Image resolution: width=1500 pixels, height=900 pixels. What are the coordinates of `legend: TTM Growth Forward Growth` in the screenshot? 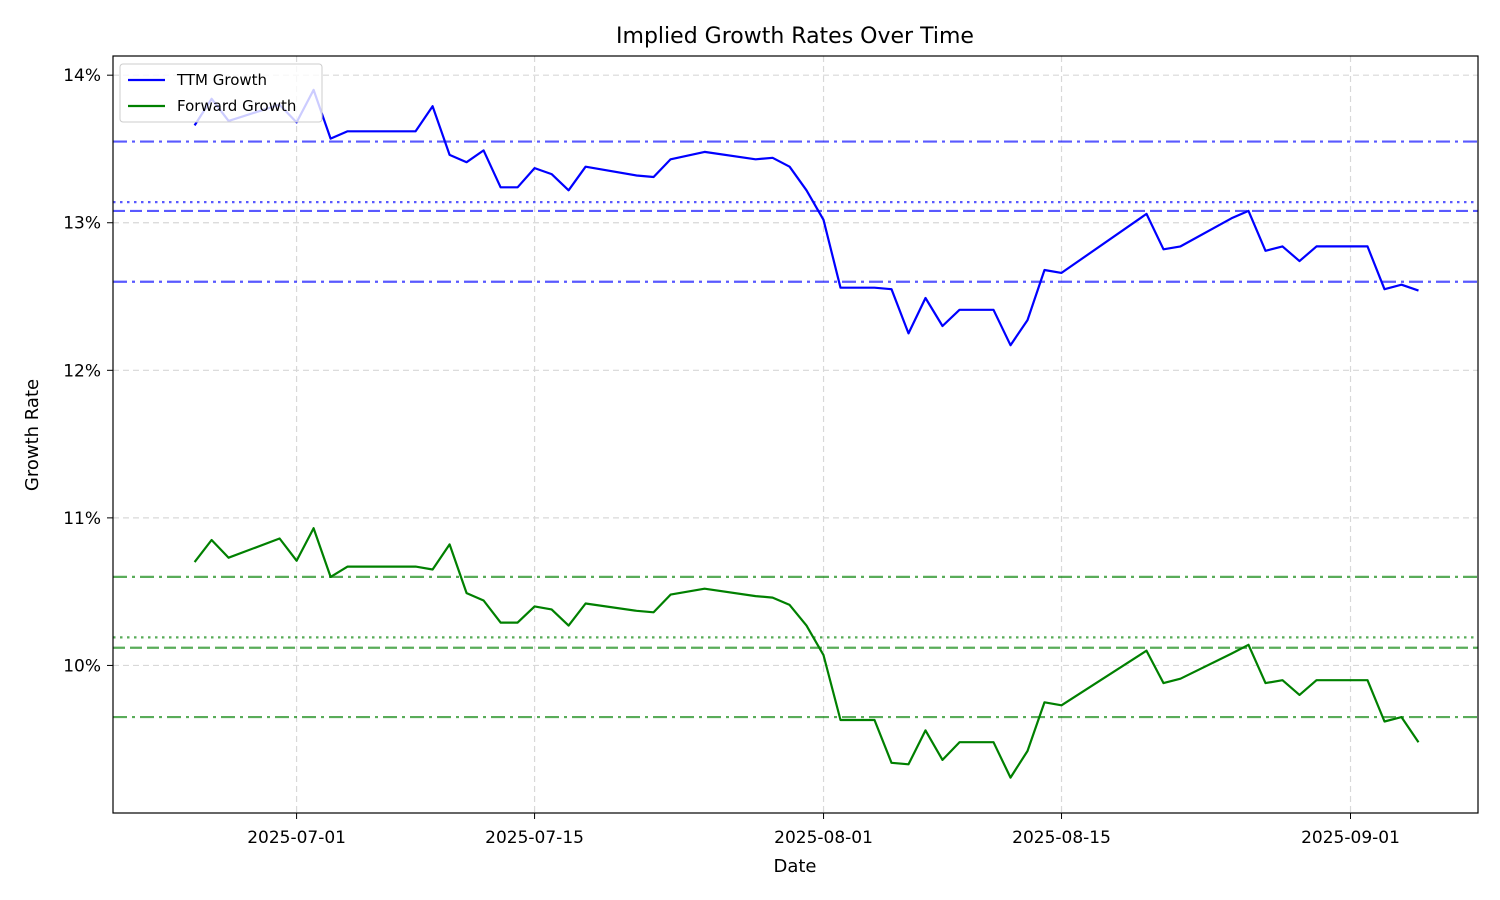 It's located at (221, 93).